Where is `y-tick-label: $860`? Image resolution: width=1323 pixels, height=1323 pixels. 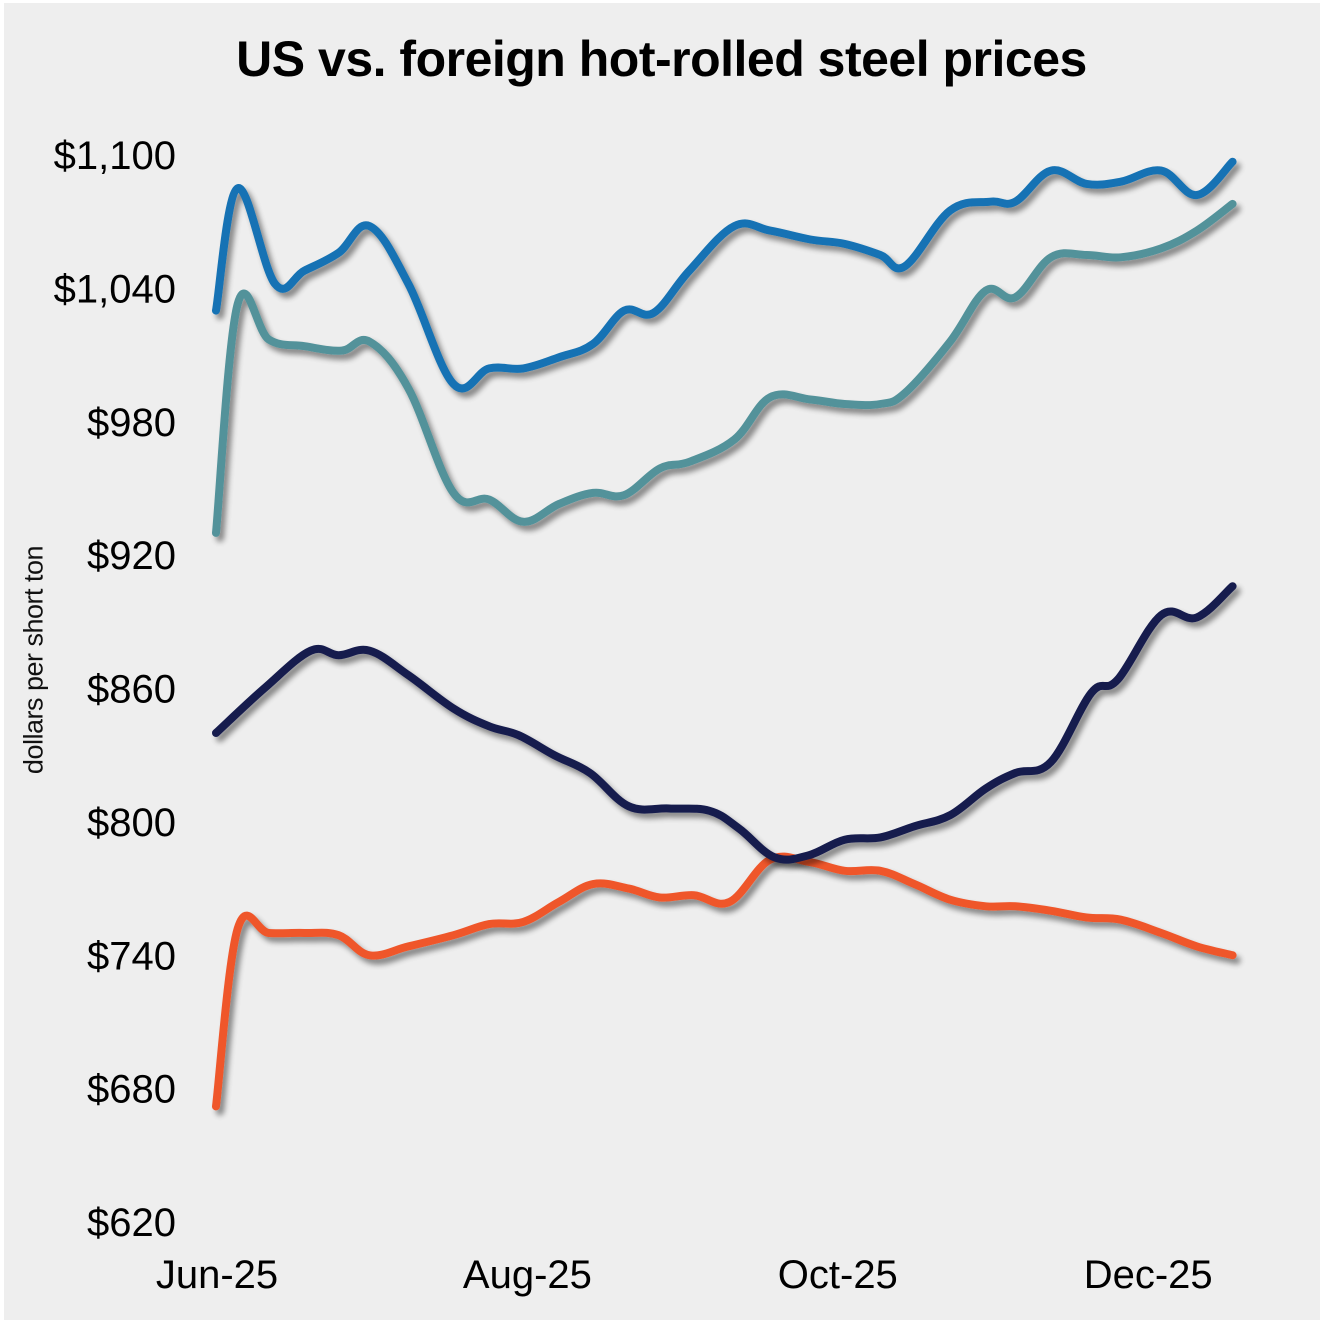
y-tick-label: $860 is located at coordinates (131, 690).